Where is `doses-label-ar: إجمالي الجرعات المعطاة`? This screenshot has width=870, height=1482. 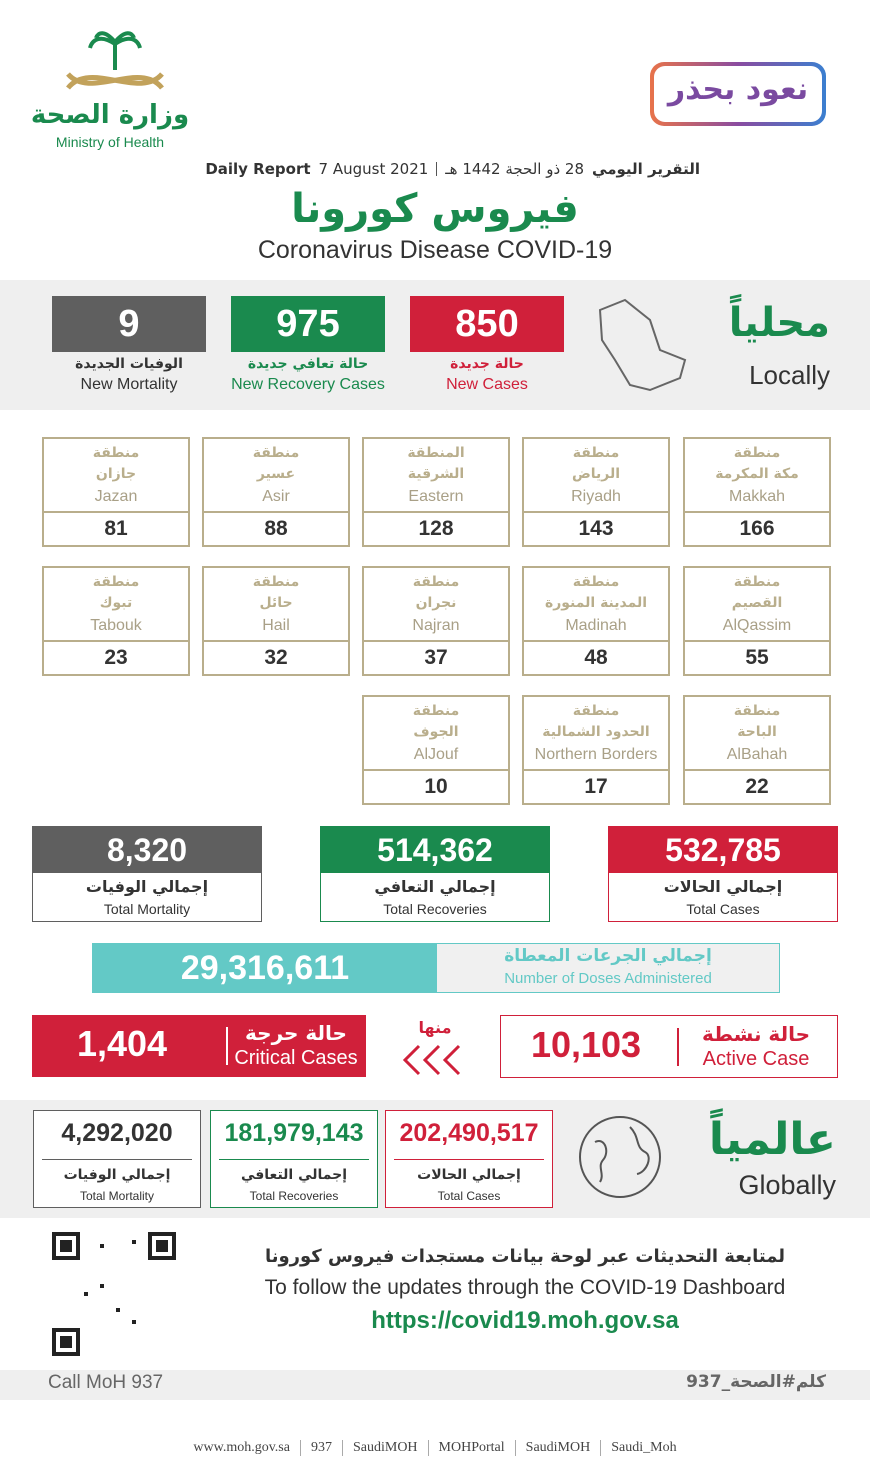 doses-label-ar: إجمالي الجرعات المعطاة is located at coordinates (608, 956).